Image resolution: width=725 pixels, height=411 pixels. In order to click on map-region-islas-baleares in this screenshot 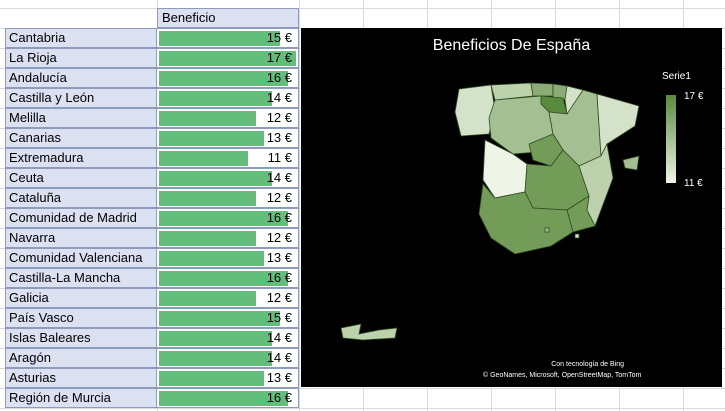, I will do `click(631, 163)`.